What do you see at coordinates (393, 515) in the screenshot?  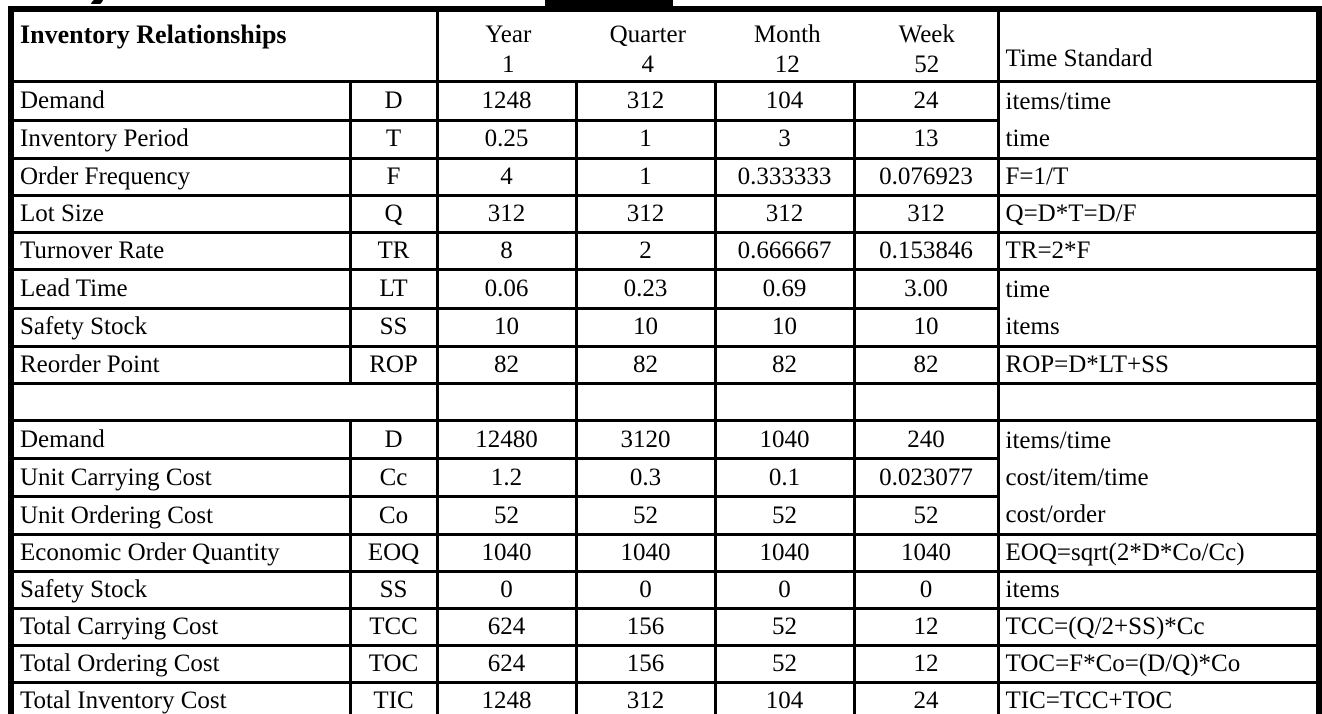 I see `row-symbol-cell: Co` at bounding box center [393, 515].